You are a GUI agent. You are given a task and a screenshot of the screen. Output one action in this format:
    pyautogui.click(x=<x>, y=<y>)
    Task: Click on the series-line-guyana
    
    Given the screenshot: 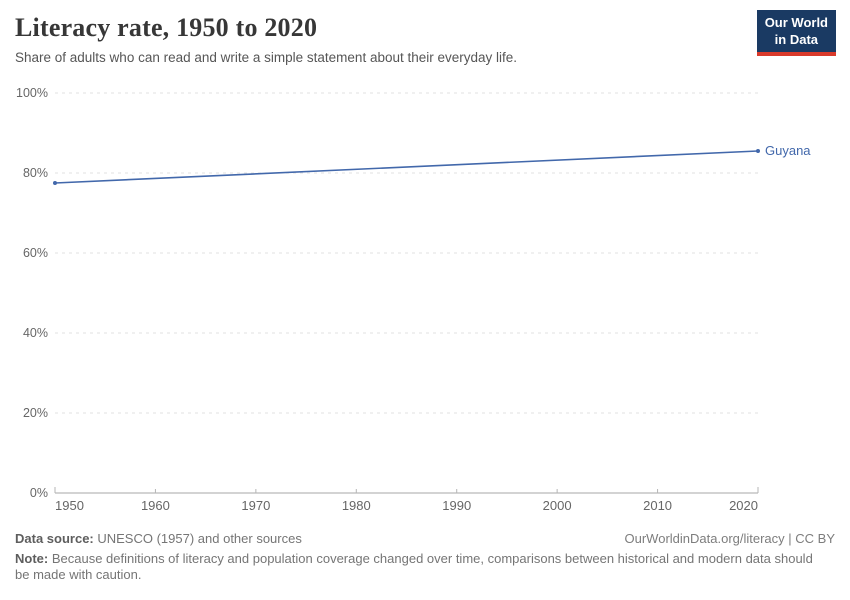 What is the action you would take?
    pyautogui.click(x=406, y=167)
    